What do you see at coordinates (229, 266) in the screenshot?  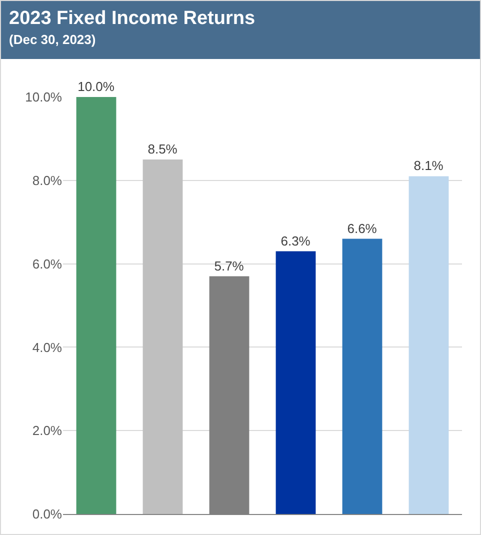 I see `data-label: 5.7%` at bounding box center [229, 266].